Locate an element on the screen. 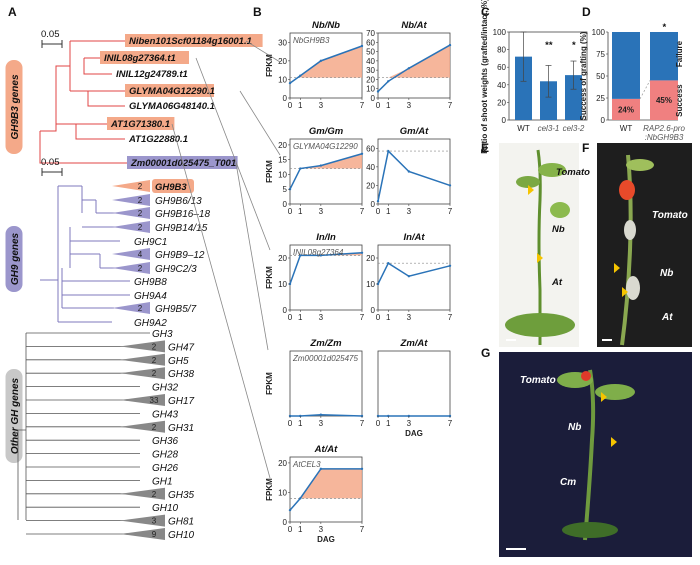  gh9b3-highlight is located at coordinates (173, 186).